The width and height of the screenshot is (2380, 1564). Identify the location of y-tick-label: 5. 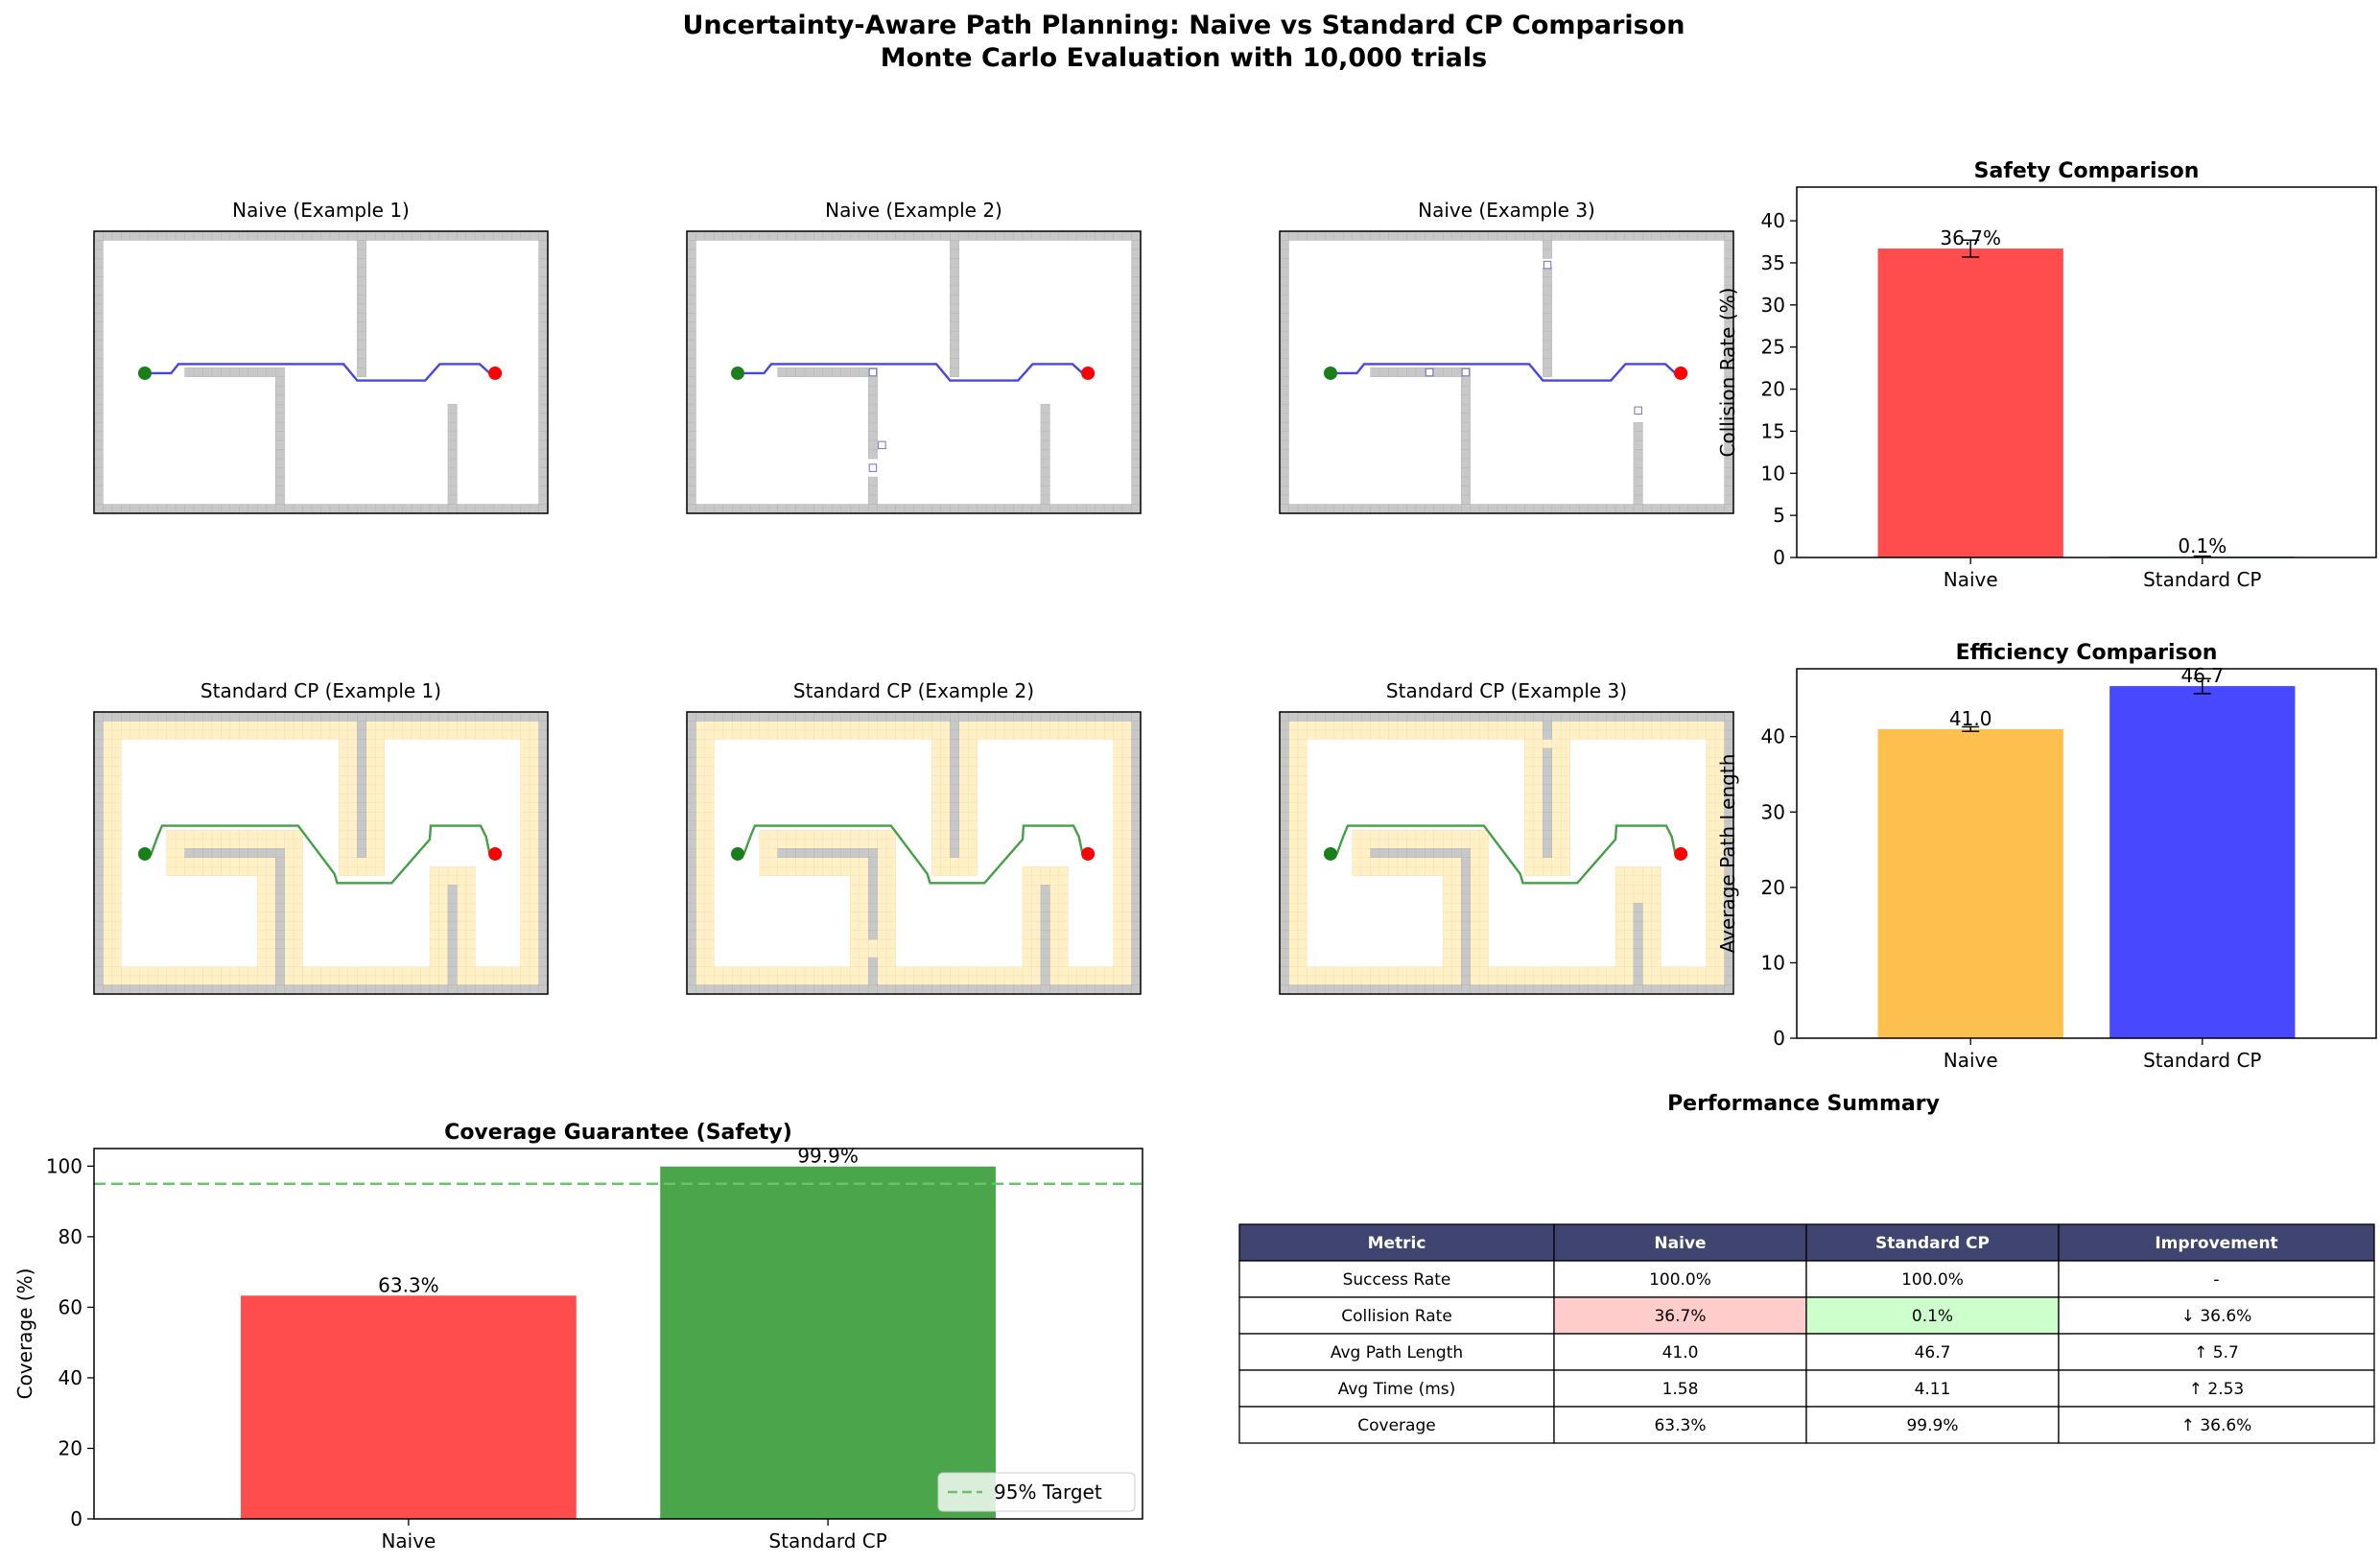
(1779, 515).